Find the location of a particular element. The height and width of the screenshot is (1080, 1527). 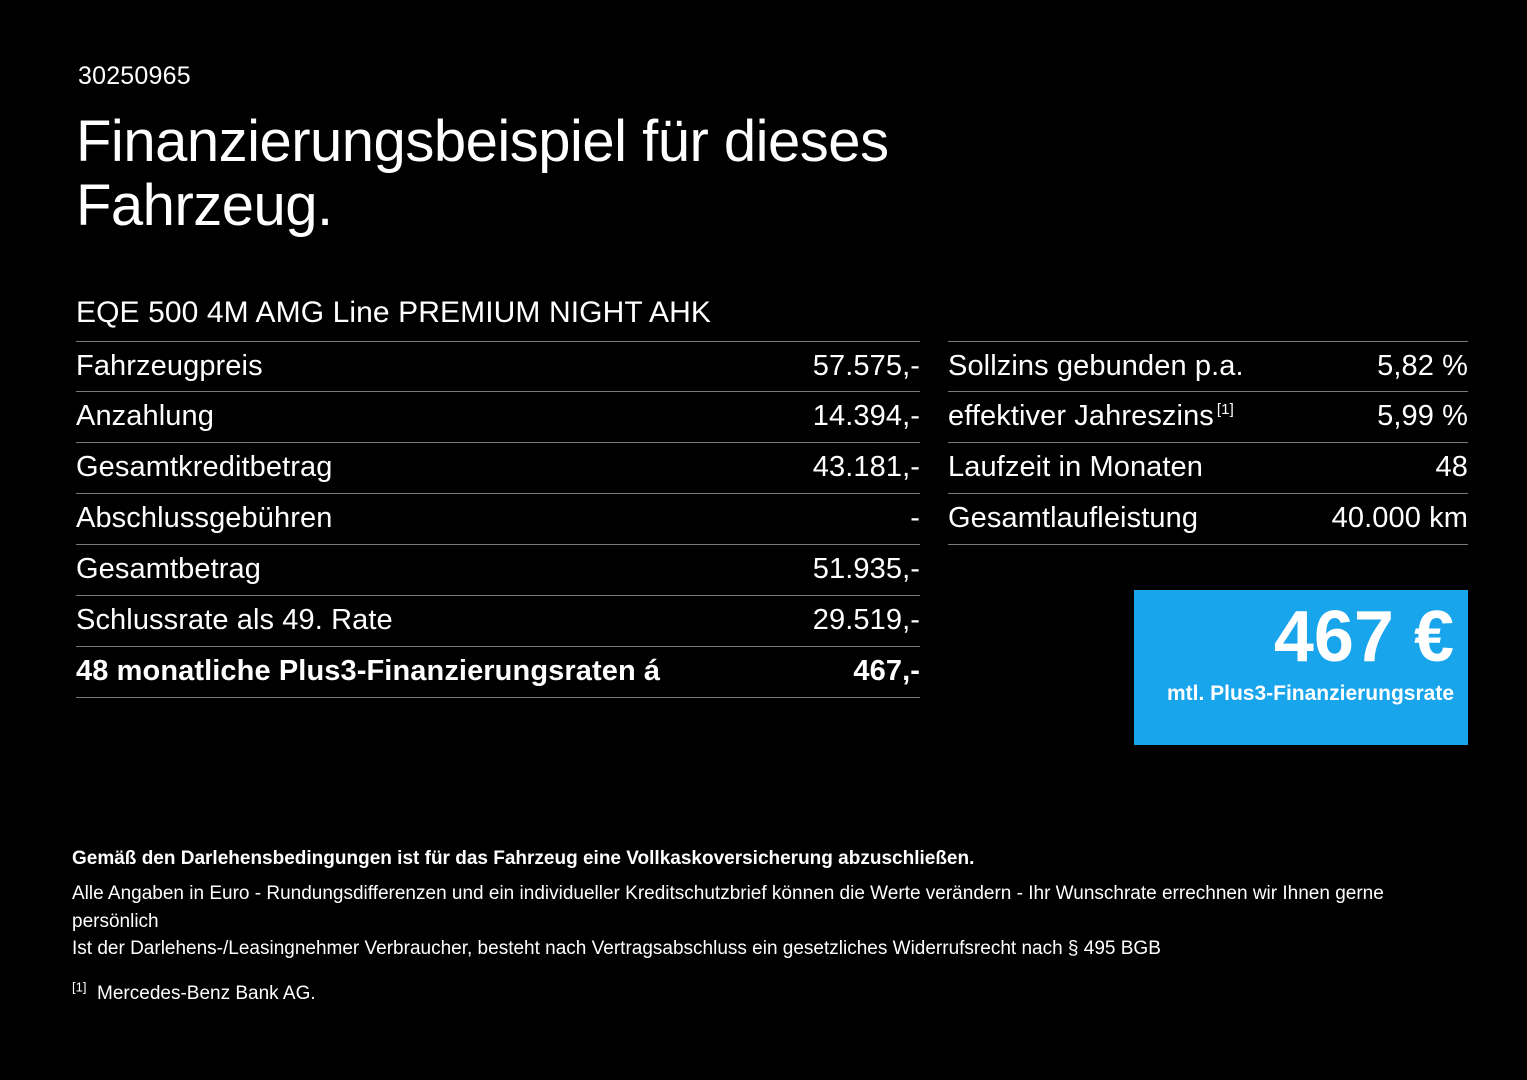

row-value: 467,- is located at coordinates (886, 671).